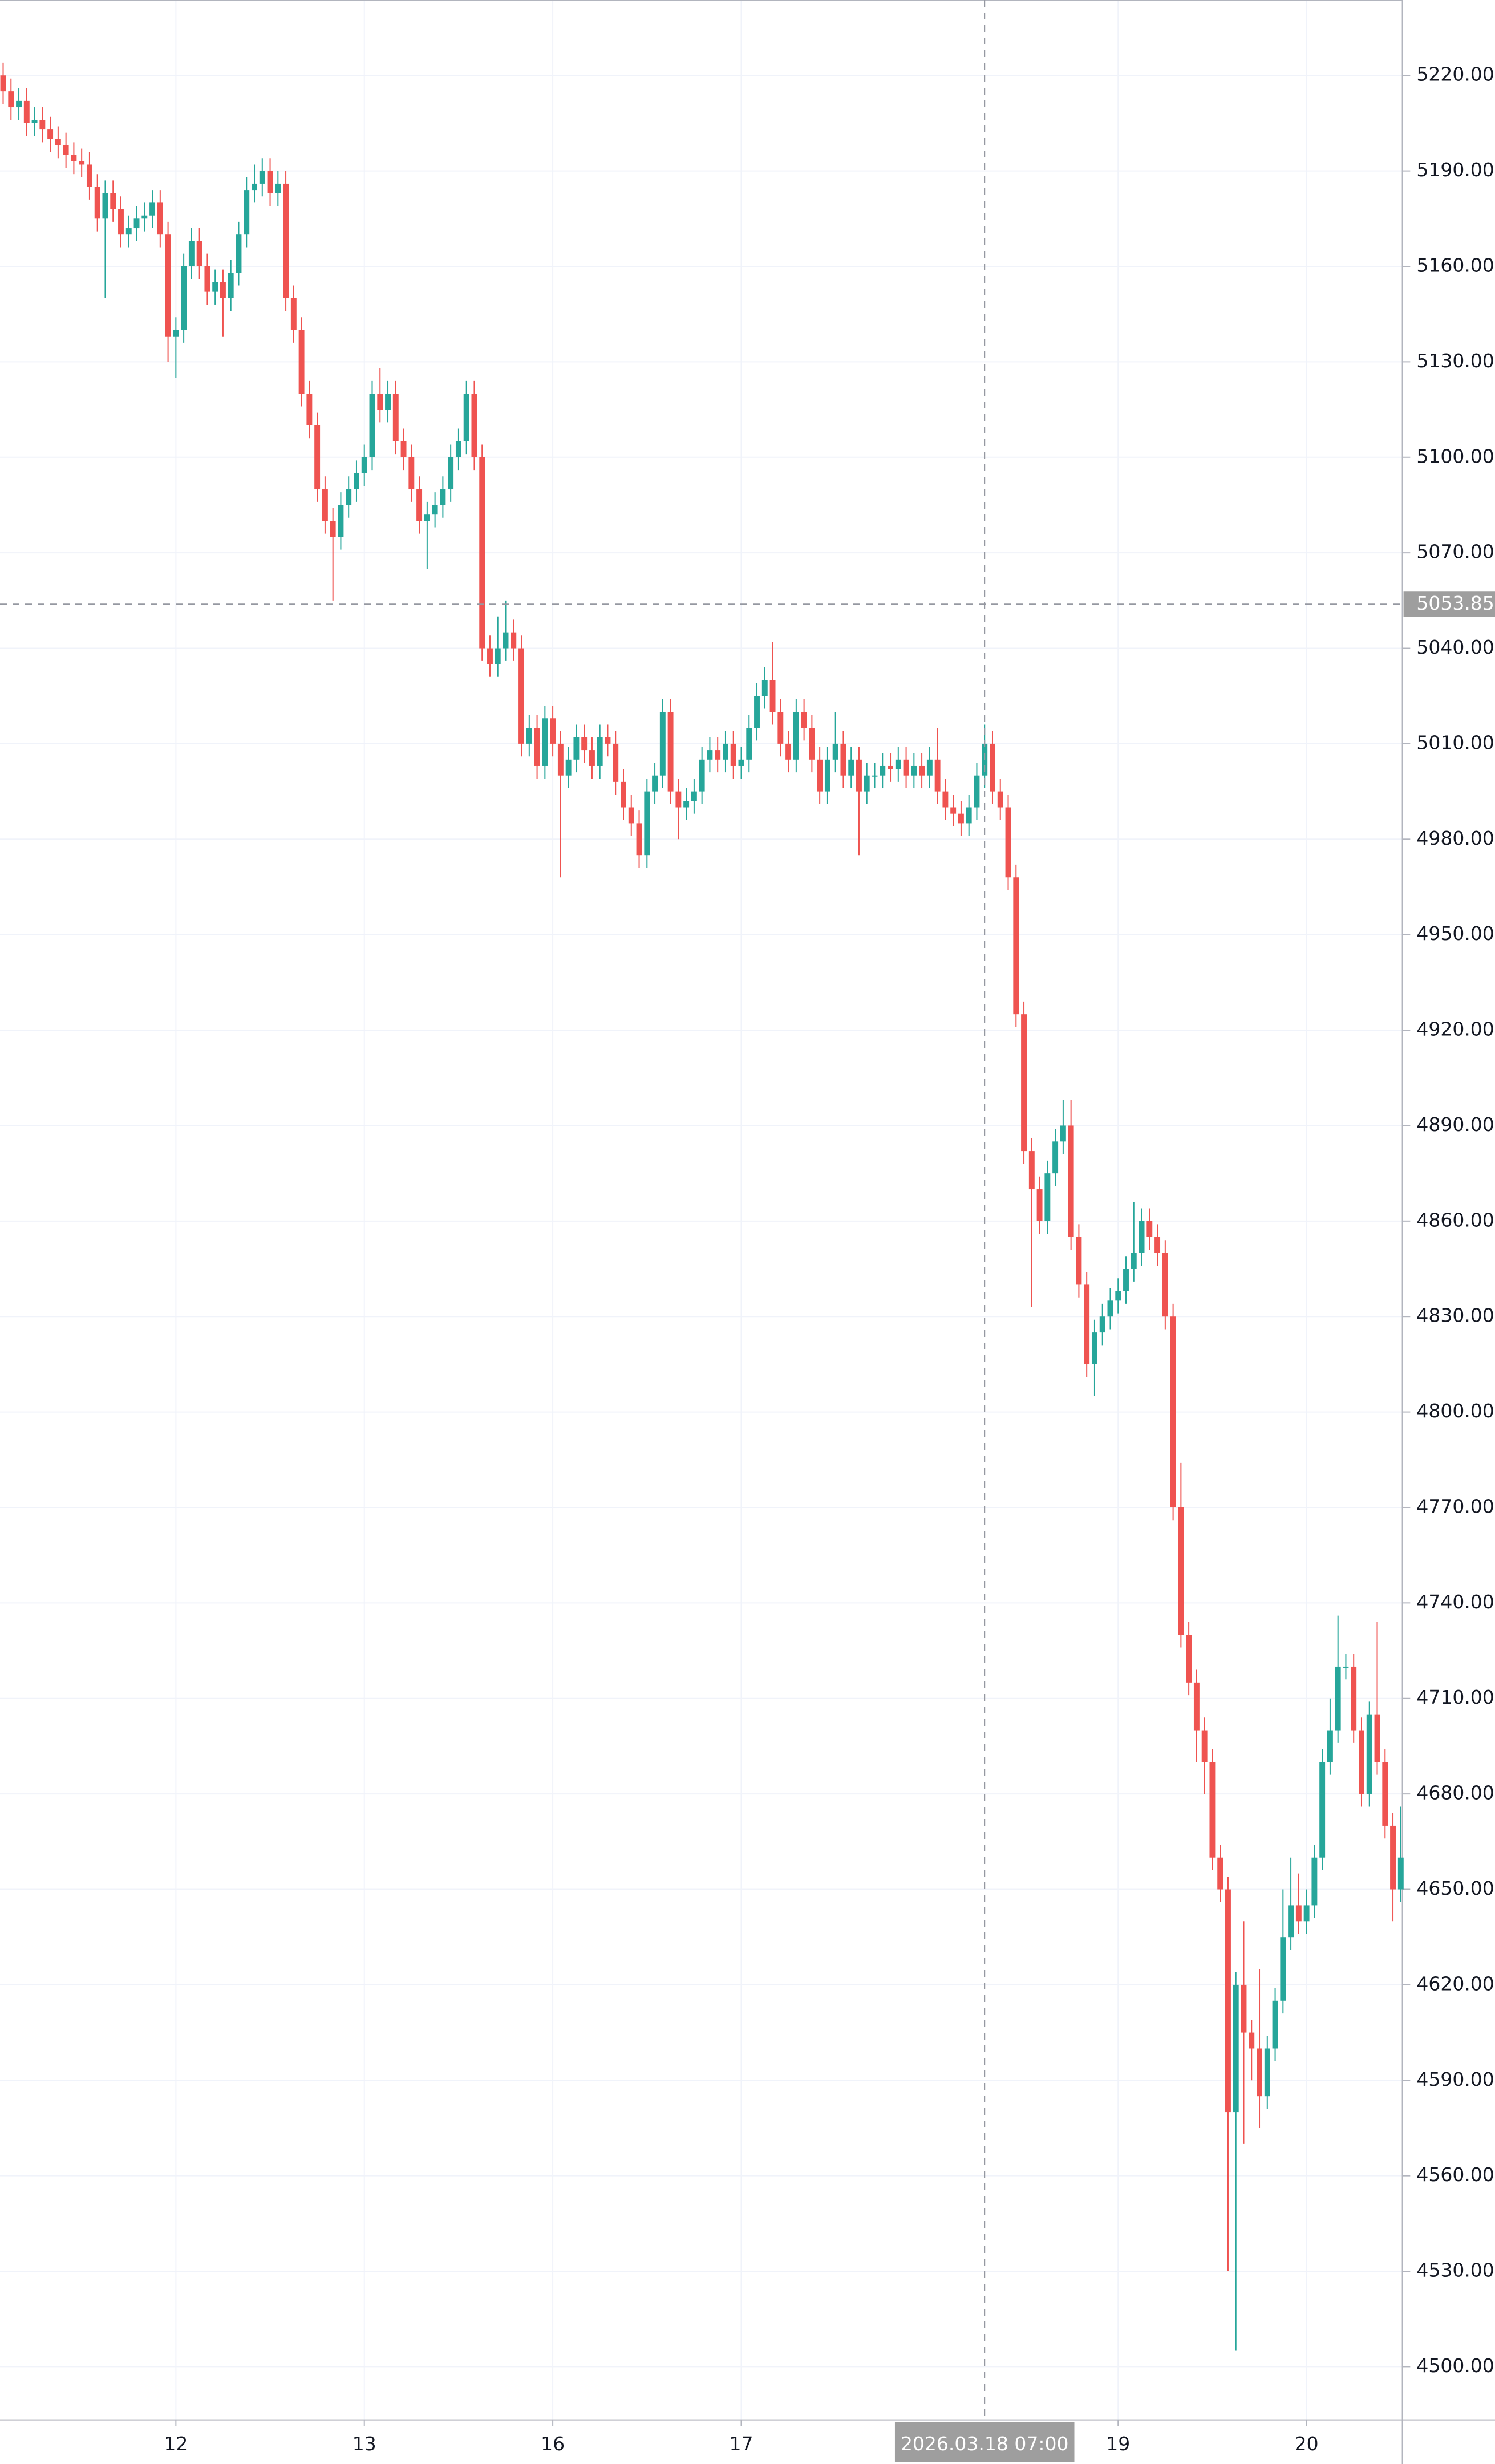 Image resolution: width=1495 pixels, height=2464 pixels. Describe the element at coordinates (553, 2444) in the screenshot. I see `x-tick-label: 16` at that location.